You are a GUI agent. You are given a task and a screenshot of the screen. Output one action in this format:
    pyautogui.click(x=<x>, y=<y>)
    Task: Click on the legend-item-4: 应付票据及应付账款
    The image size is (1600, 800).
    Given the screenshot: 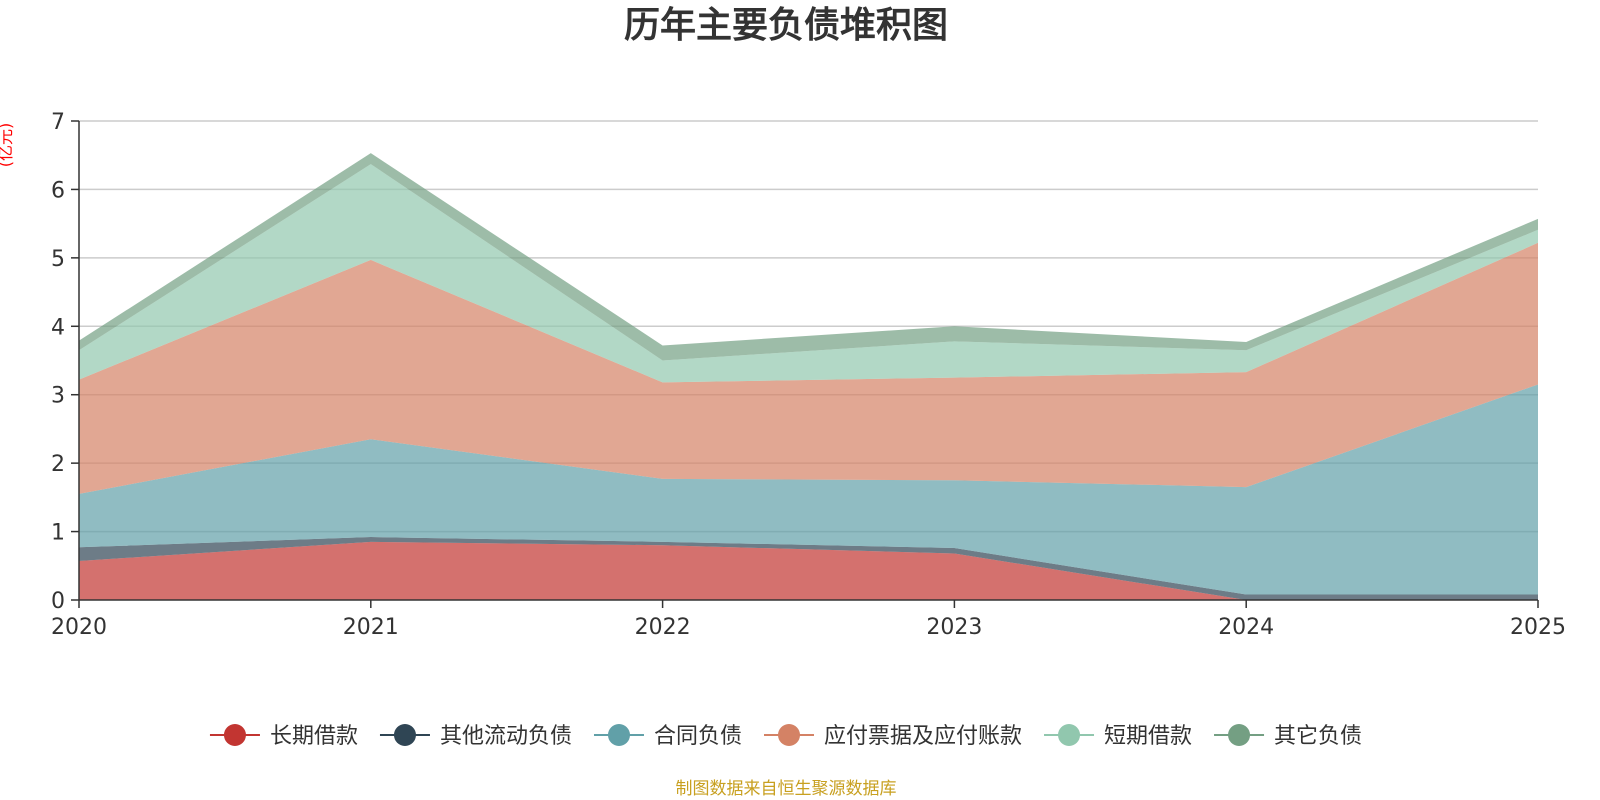 What is the action you would take?
    pyautogui.click(x=893, y=736)
    